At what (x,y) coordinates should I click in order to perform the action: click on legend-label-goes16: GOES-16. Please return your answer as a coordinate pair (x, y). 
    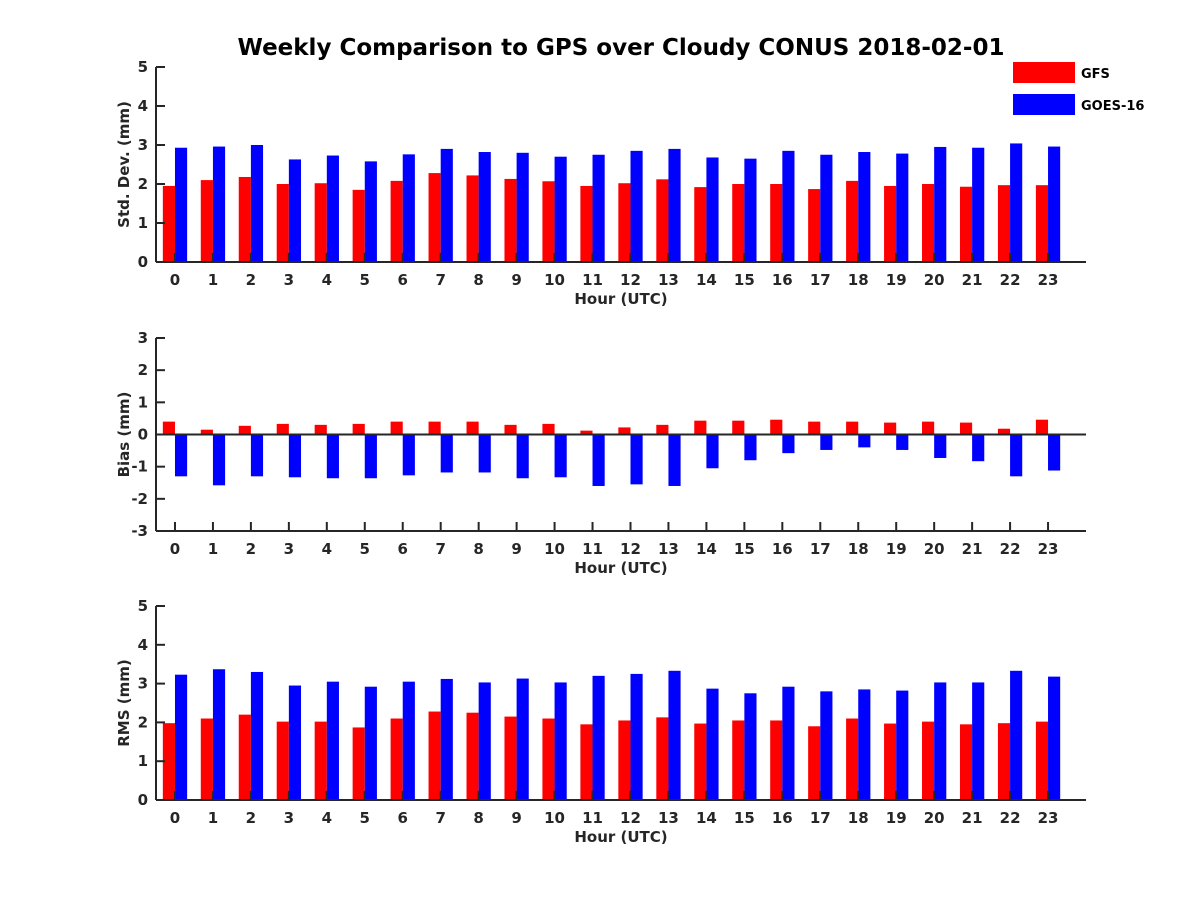
    Looking at the image, I should click on (1112, 106).